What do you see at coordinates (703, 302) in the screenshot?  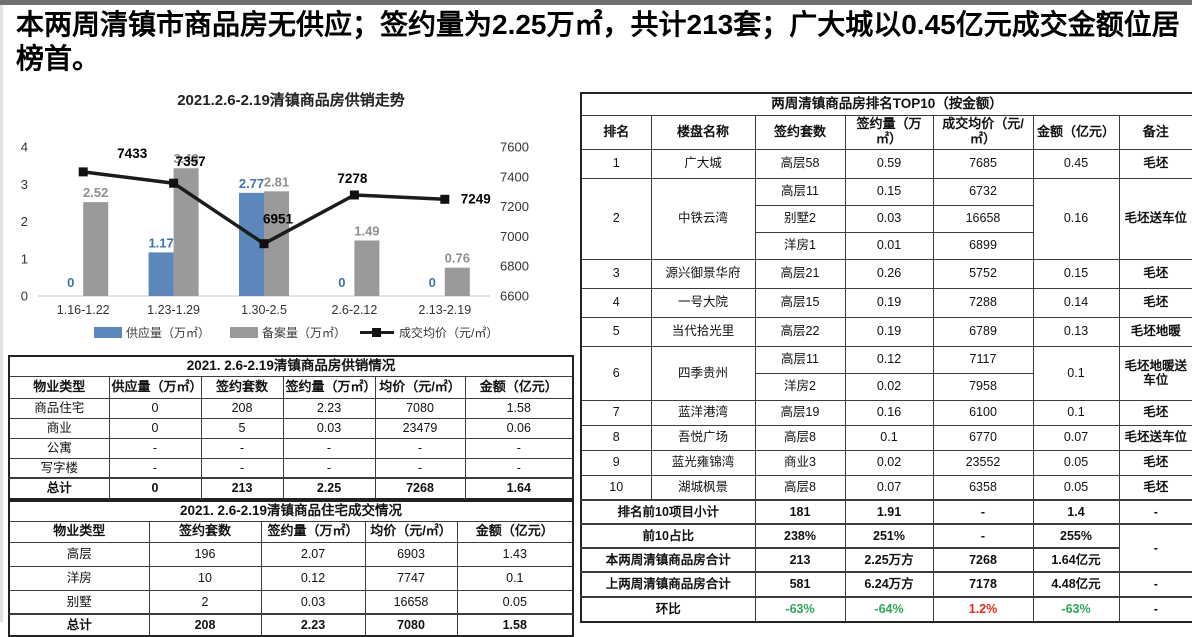 I see `project-name-cell: 一号大院` at bounding box center [703, 302].